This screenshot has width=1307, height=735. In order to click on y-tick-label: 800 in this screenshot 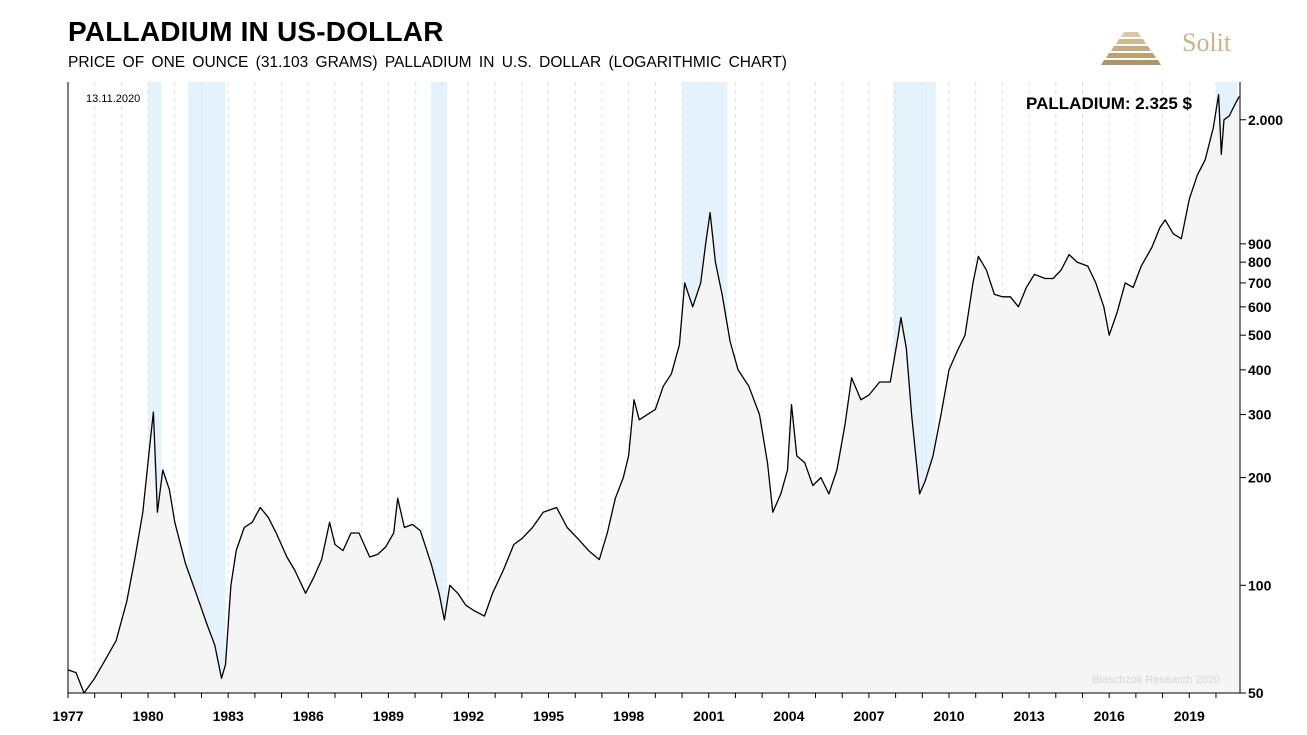, I will do `click(1260, 262)`.